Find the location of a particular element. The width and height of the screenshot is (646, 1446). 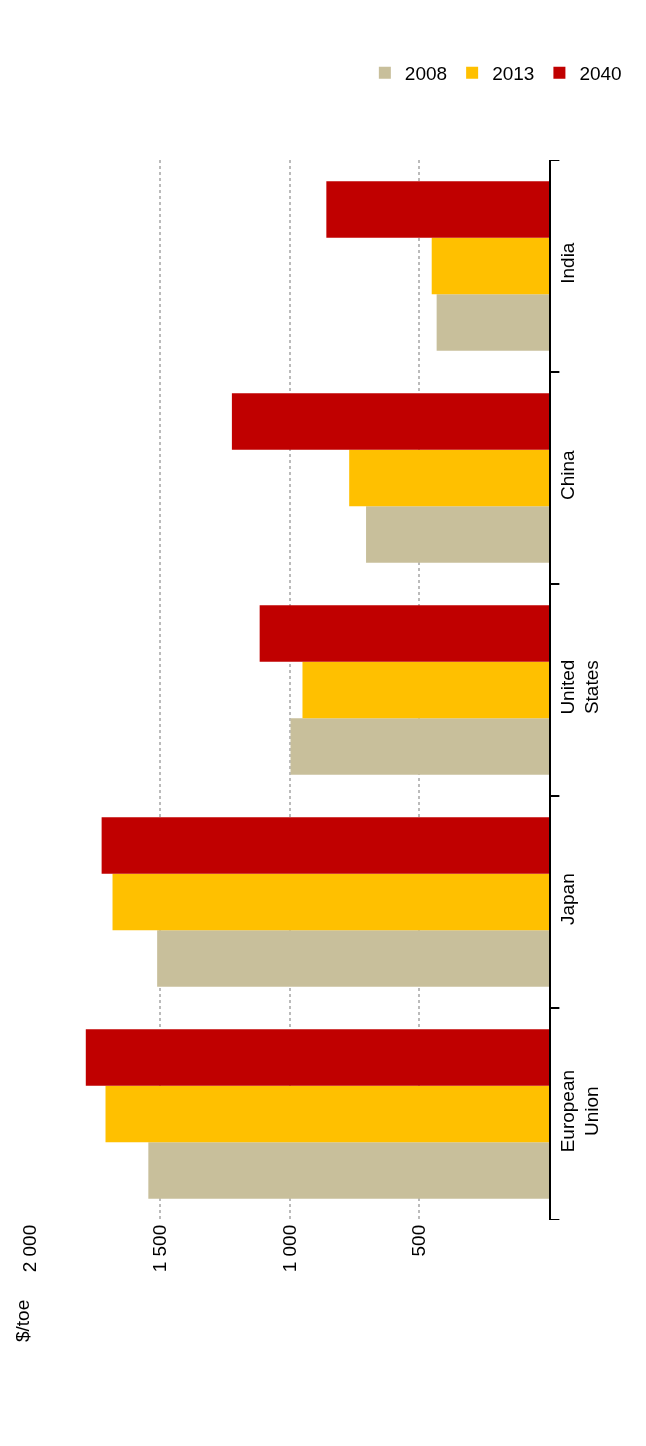

x-tick-label: 500 is located at coordinates (419, 1240).